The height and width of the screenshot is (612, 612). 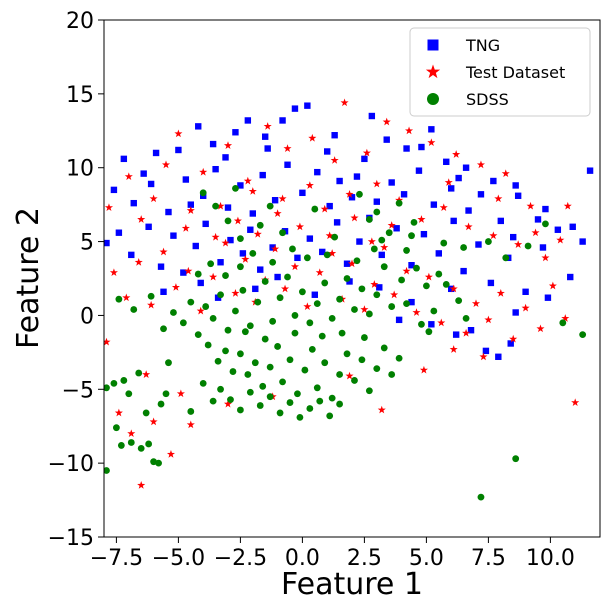 What do you see at coordinates (80, 169) in the screenshot?
I see `y-tick-label: 10` at bounding box center [80, 169].